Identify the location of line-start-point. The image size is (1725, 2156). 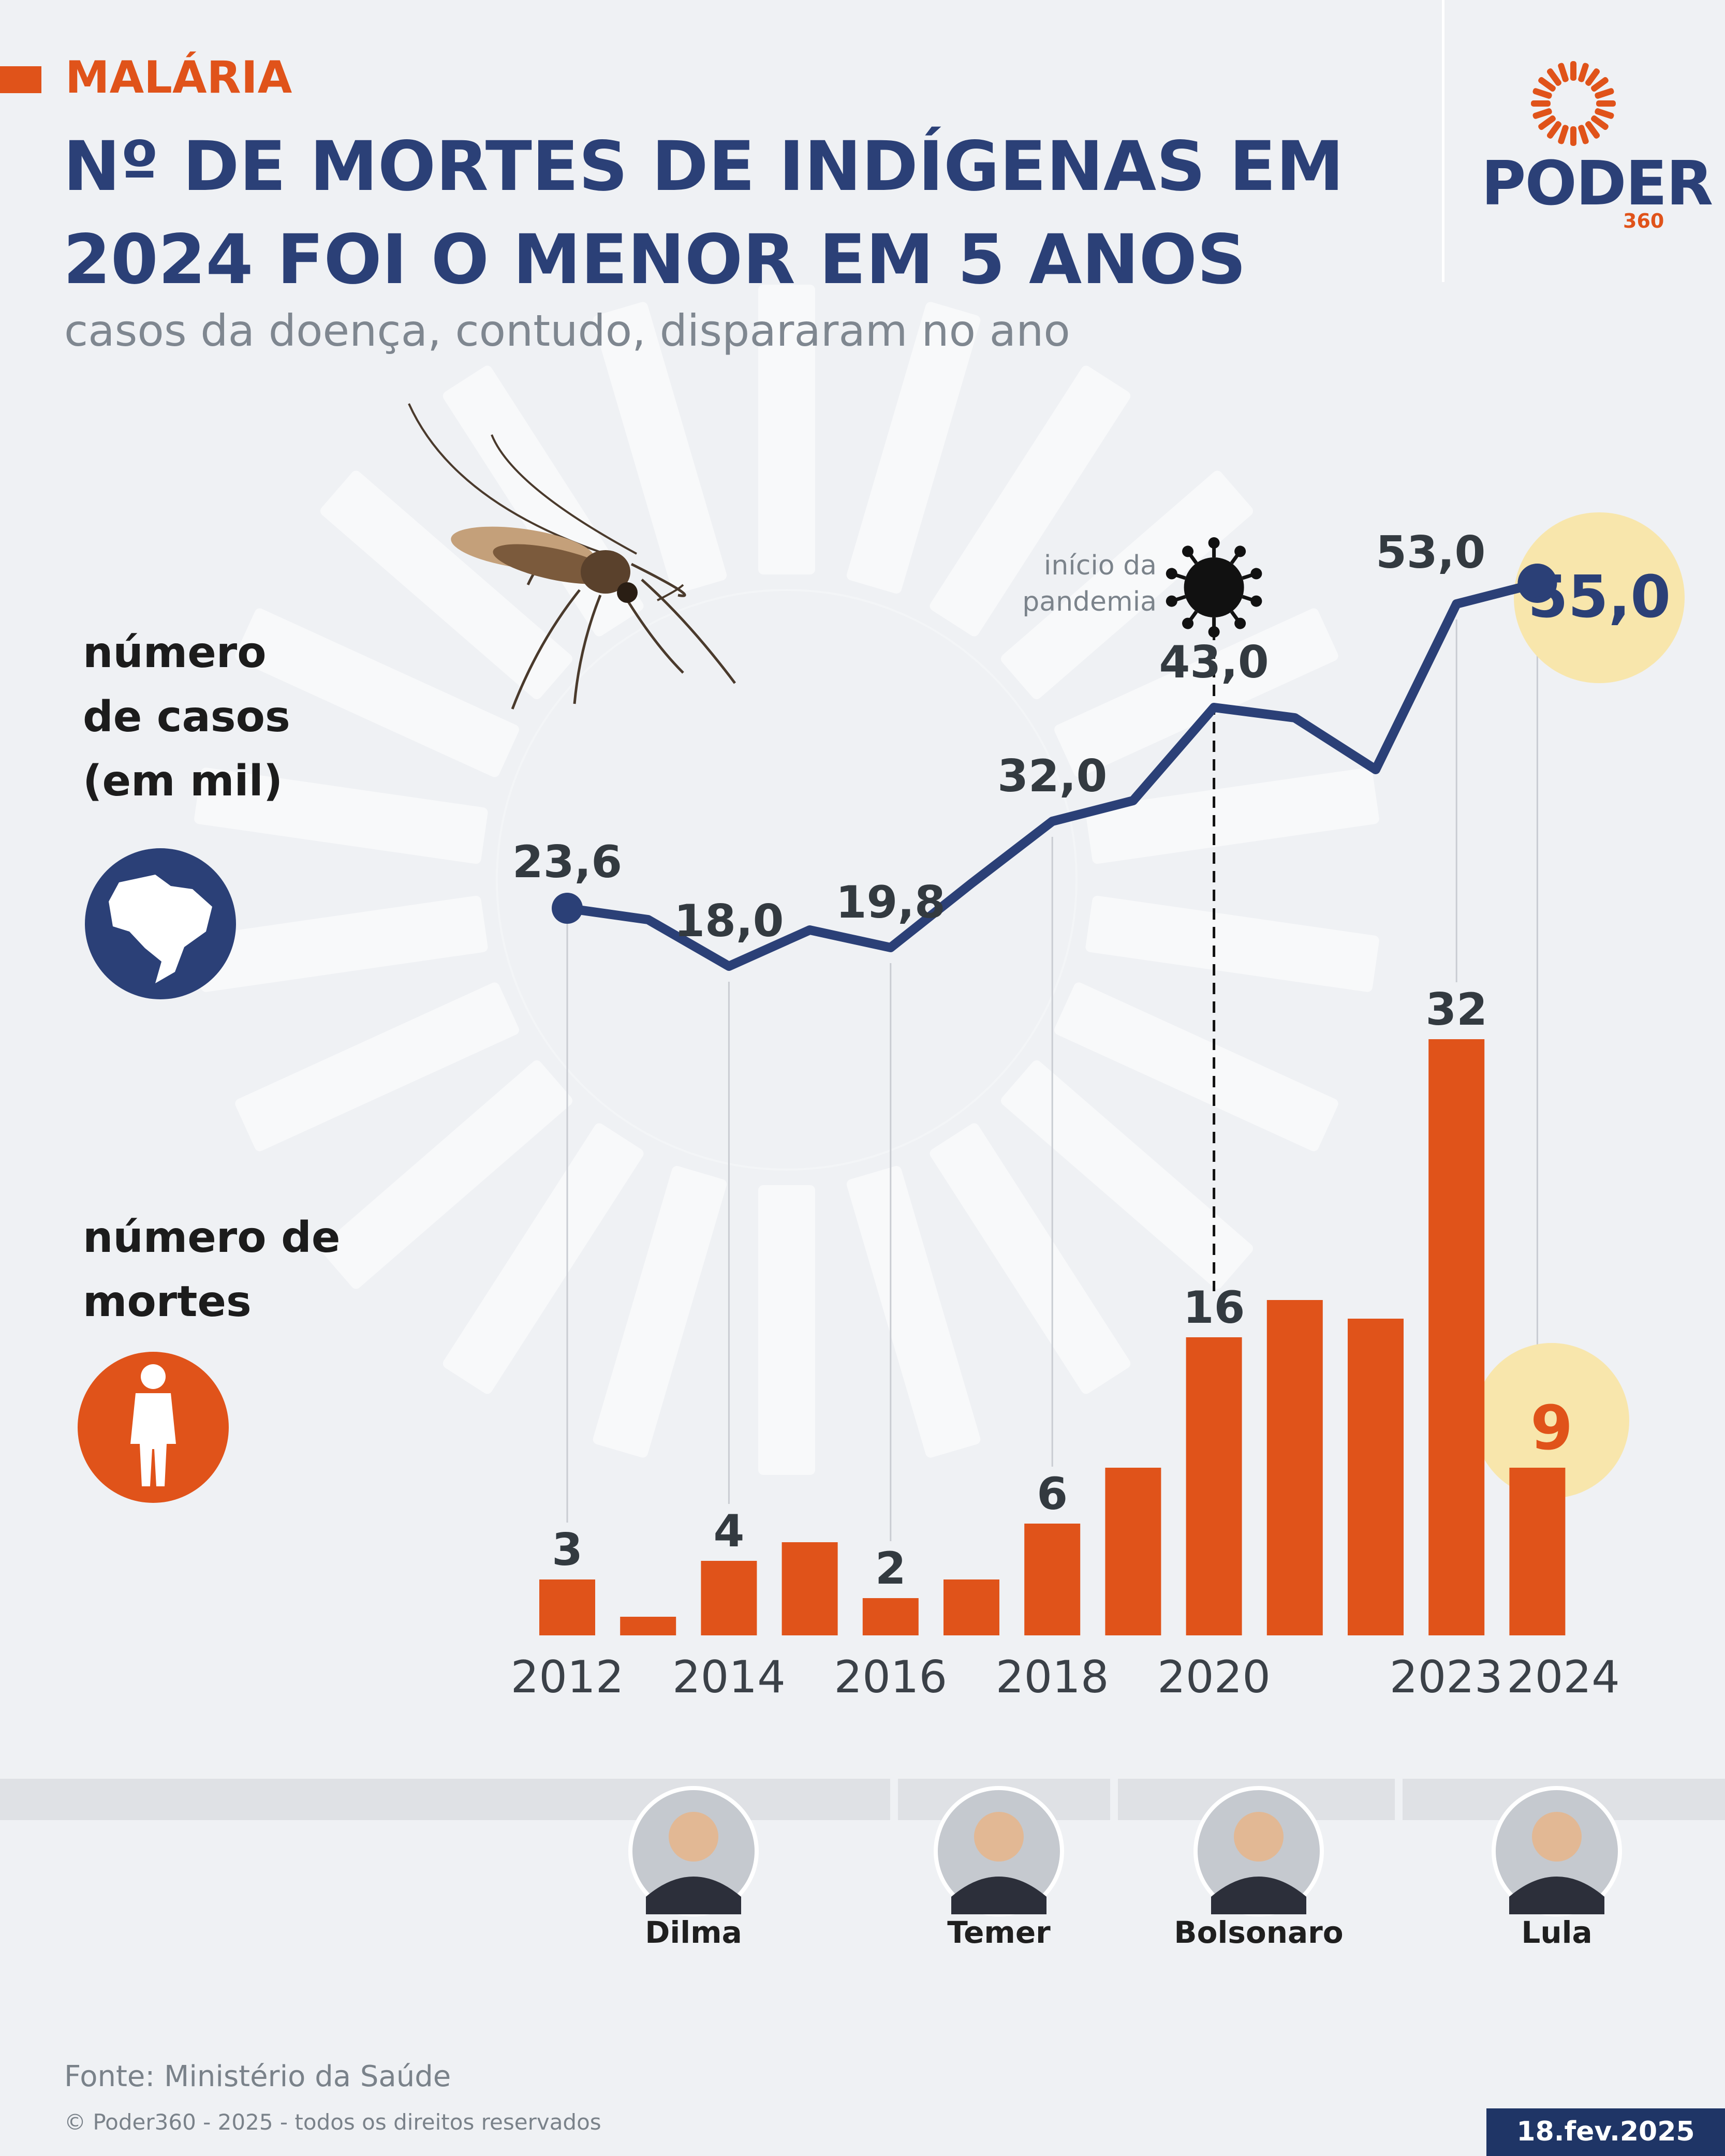
(567, 908).